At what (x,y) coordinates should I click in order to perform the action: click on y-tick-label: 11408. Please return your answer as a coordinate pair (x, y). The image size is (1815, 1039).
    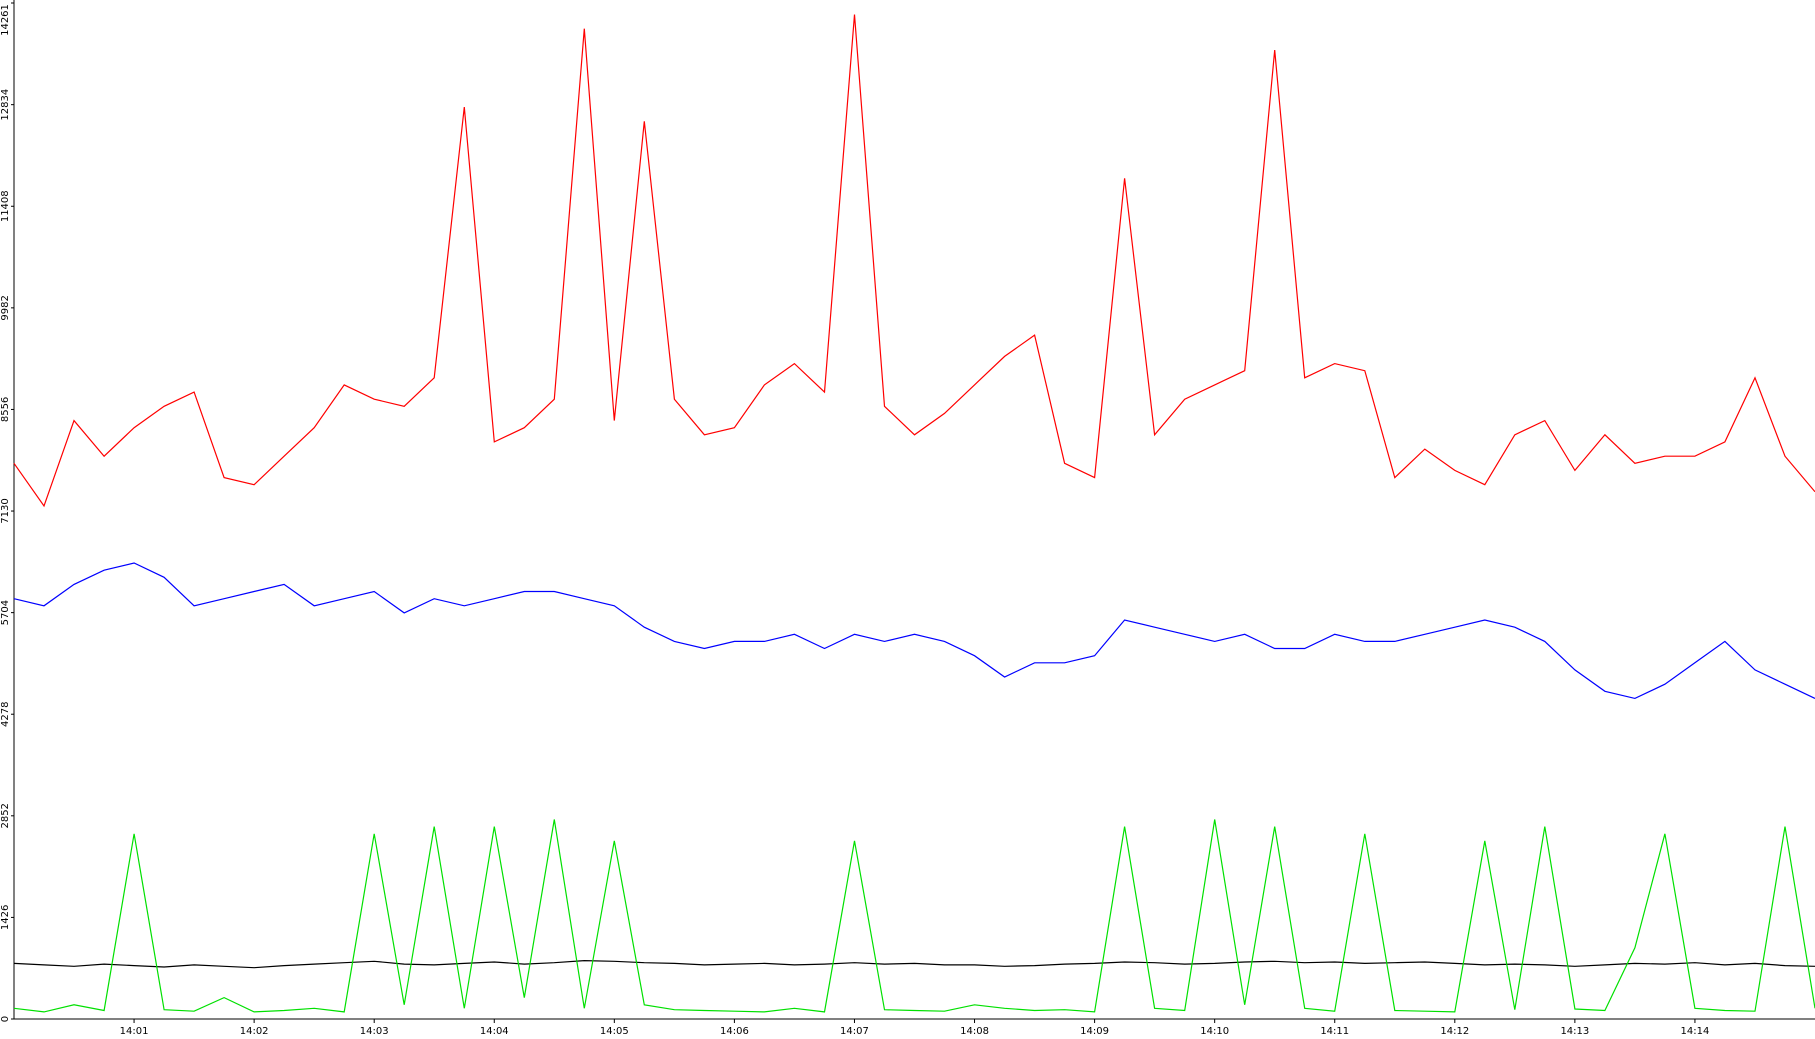
    Looking at the image, I should click on (5, 206).